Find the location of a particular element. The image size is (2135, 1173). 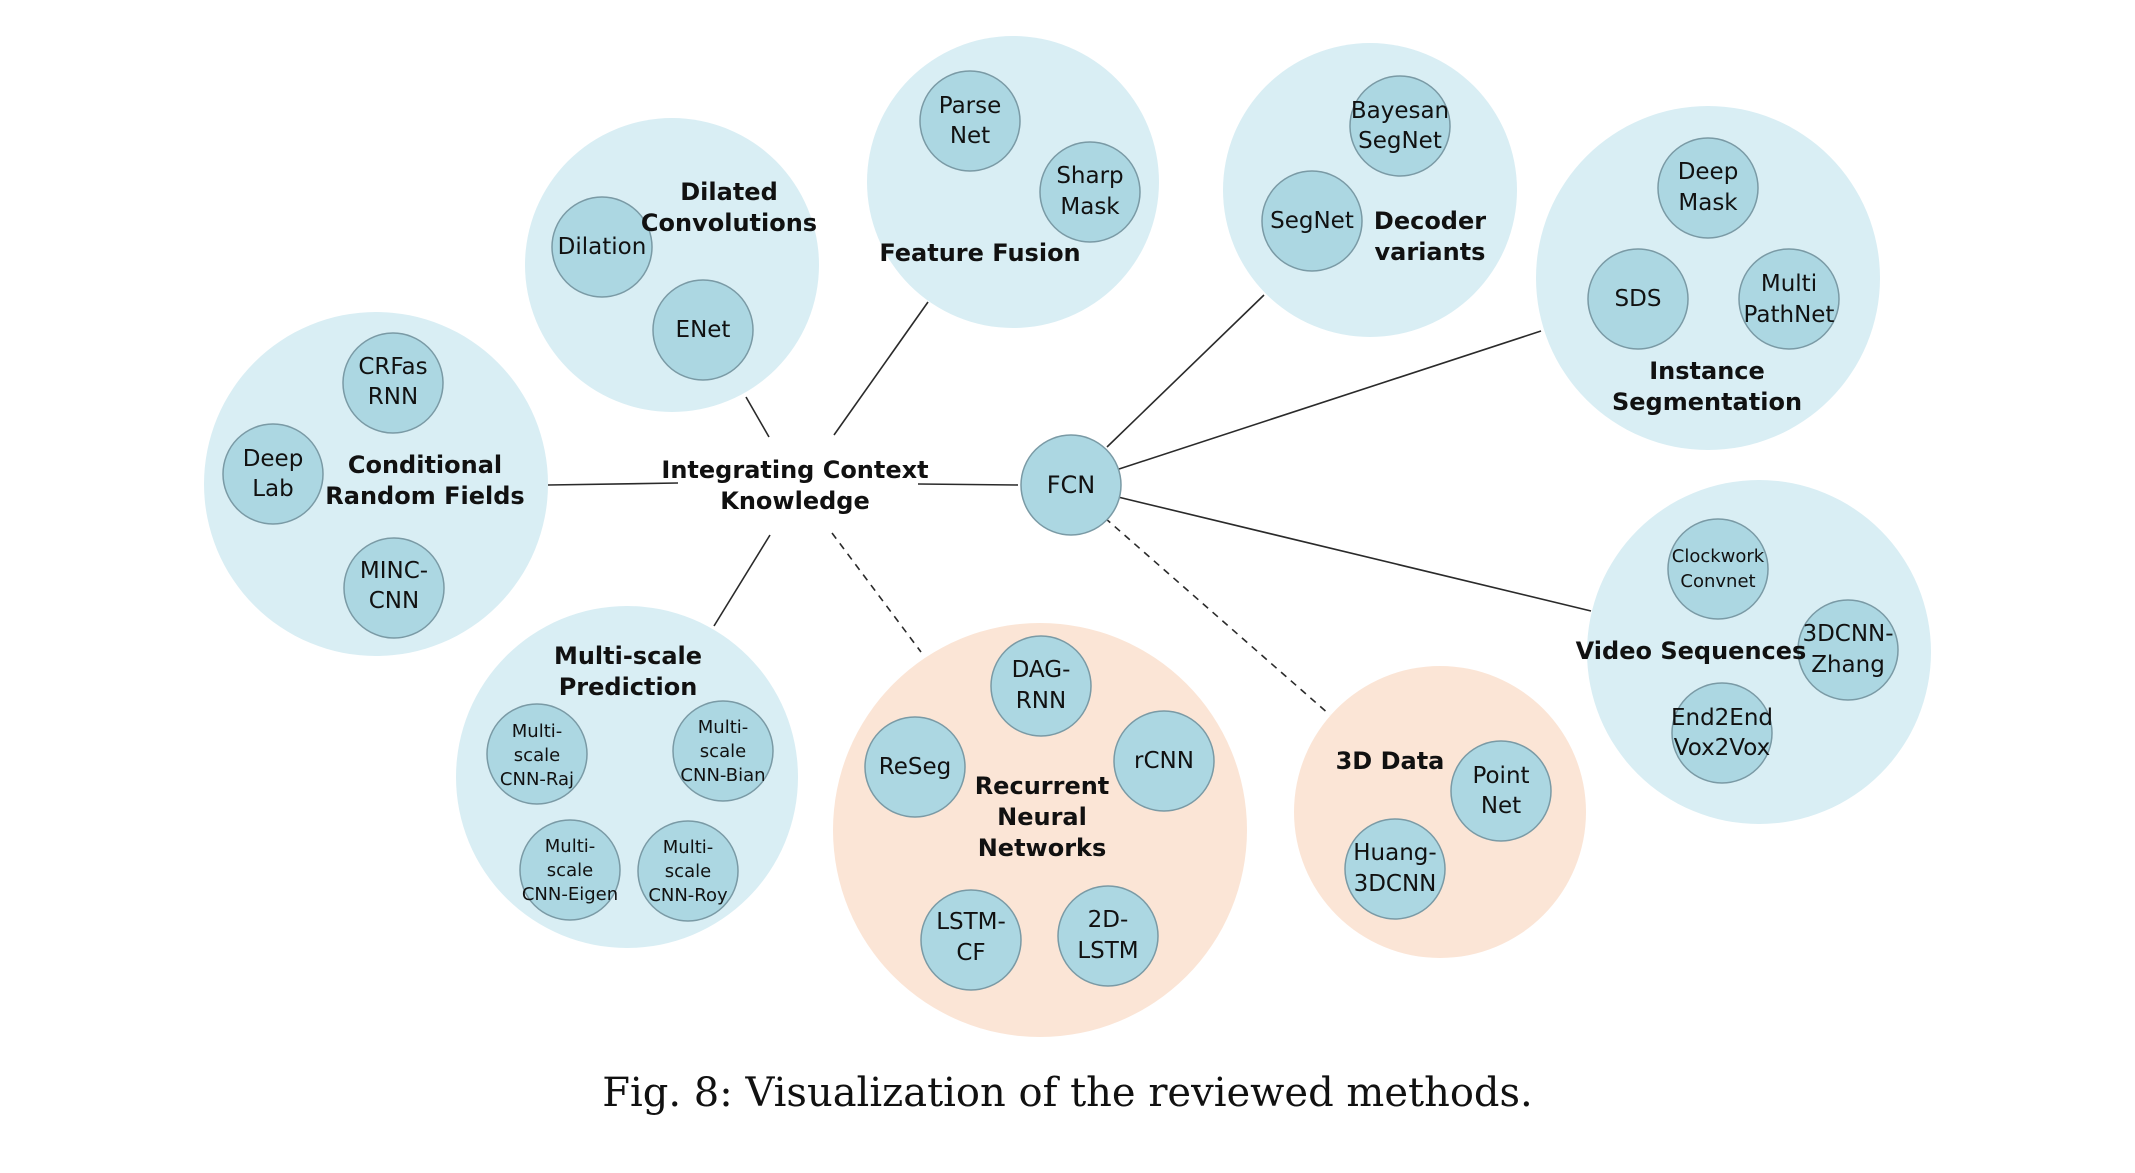

node-multiscale-bian is located at coordinates (723, 751).